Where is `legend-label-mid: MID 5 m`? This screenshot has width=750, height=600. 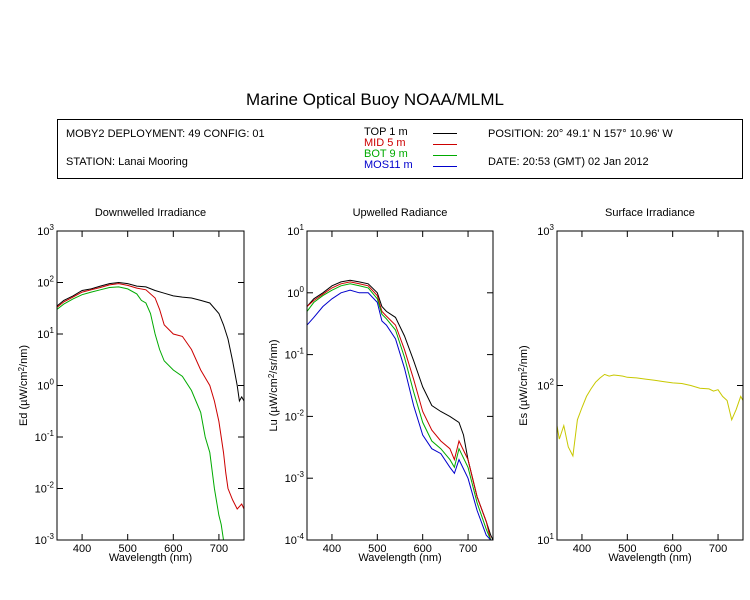
legend-label-mid: MID 5 m is located at coordinates (385, 143).